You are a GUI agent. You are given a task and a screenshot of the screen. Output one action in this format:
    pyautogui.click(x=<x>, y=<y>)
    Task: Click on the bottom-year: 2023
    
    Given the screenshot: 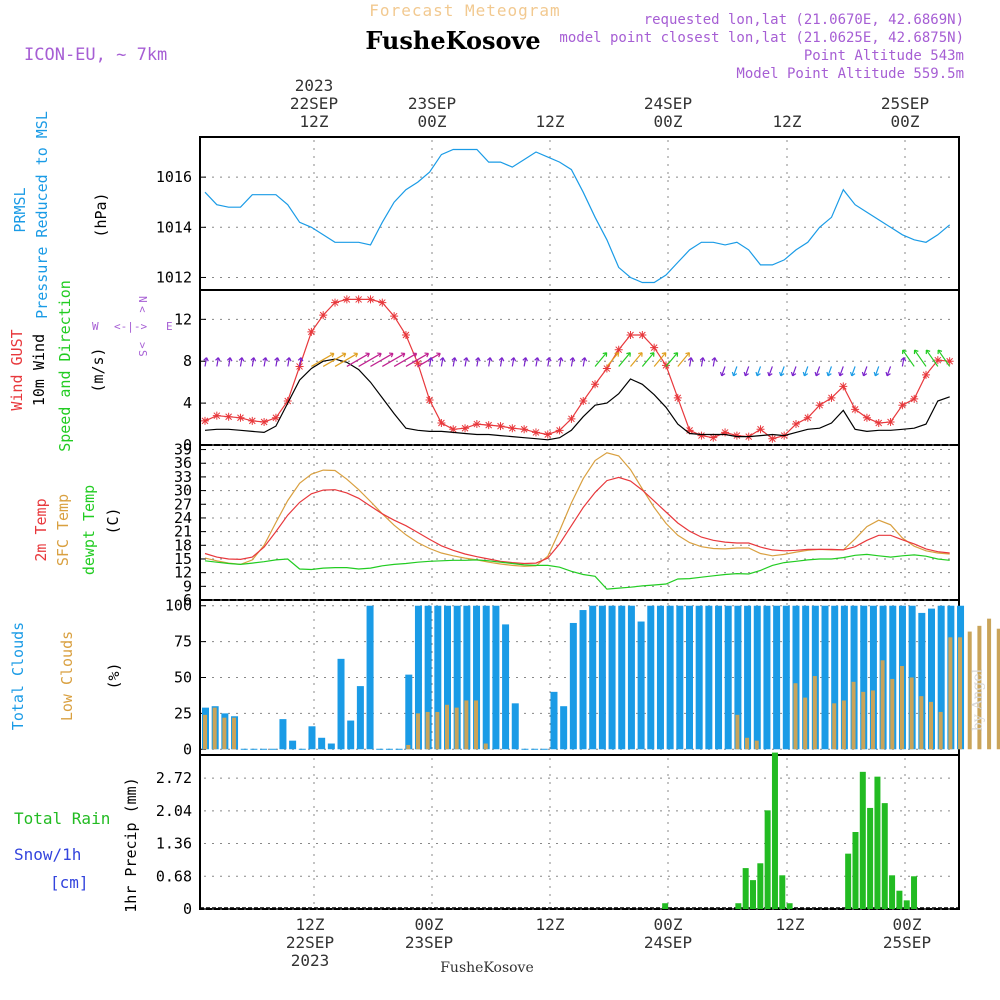 What is the action you would take?
    pyautogui.click(x=310, y=960)
    